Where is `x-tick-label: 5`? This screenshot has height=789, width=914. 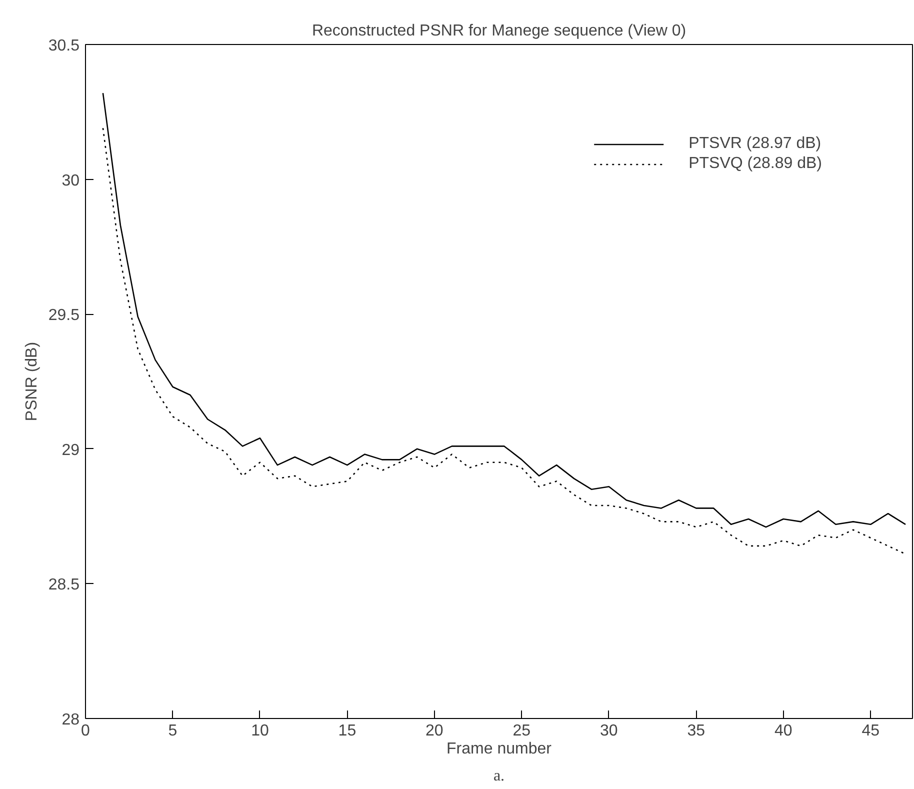
x-tick-label: 5 is located at coordinates (173, 731).